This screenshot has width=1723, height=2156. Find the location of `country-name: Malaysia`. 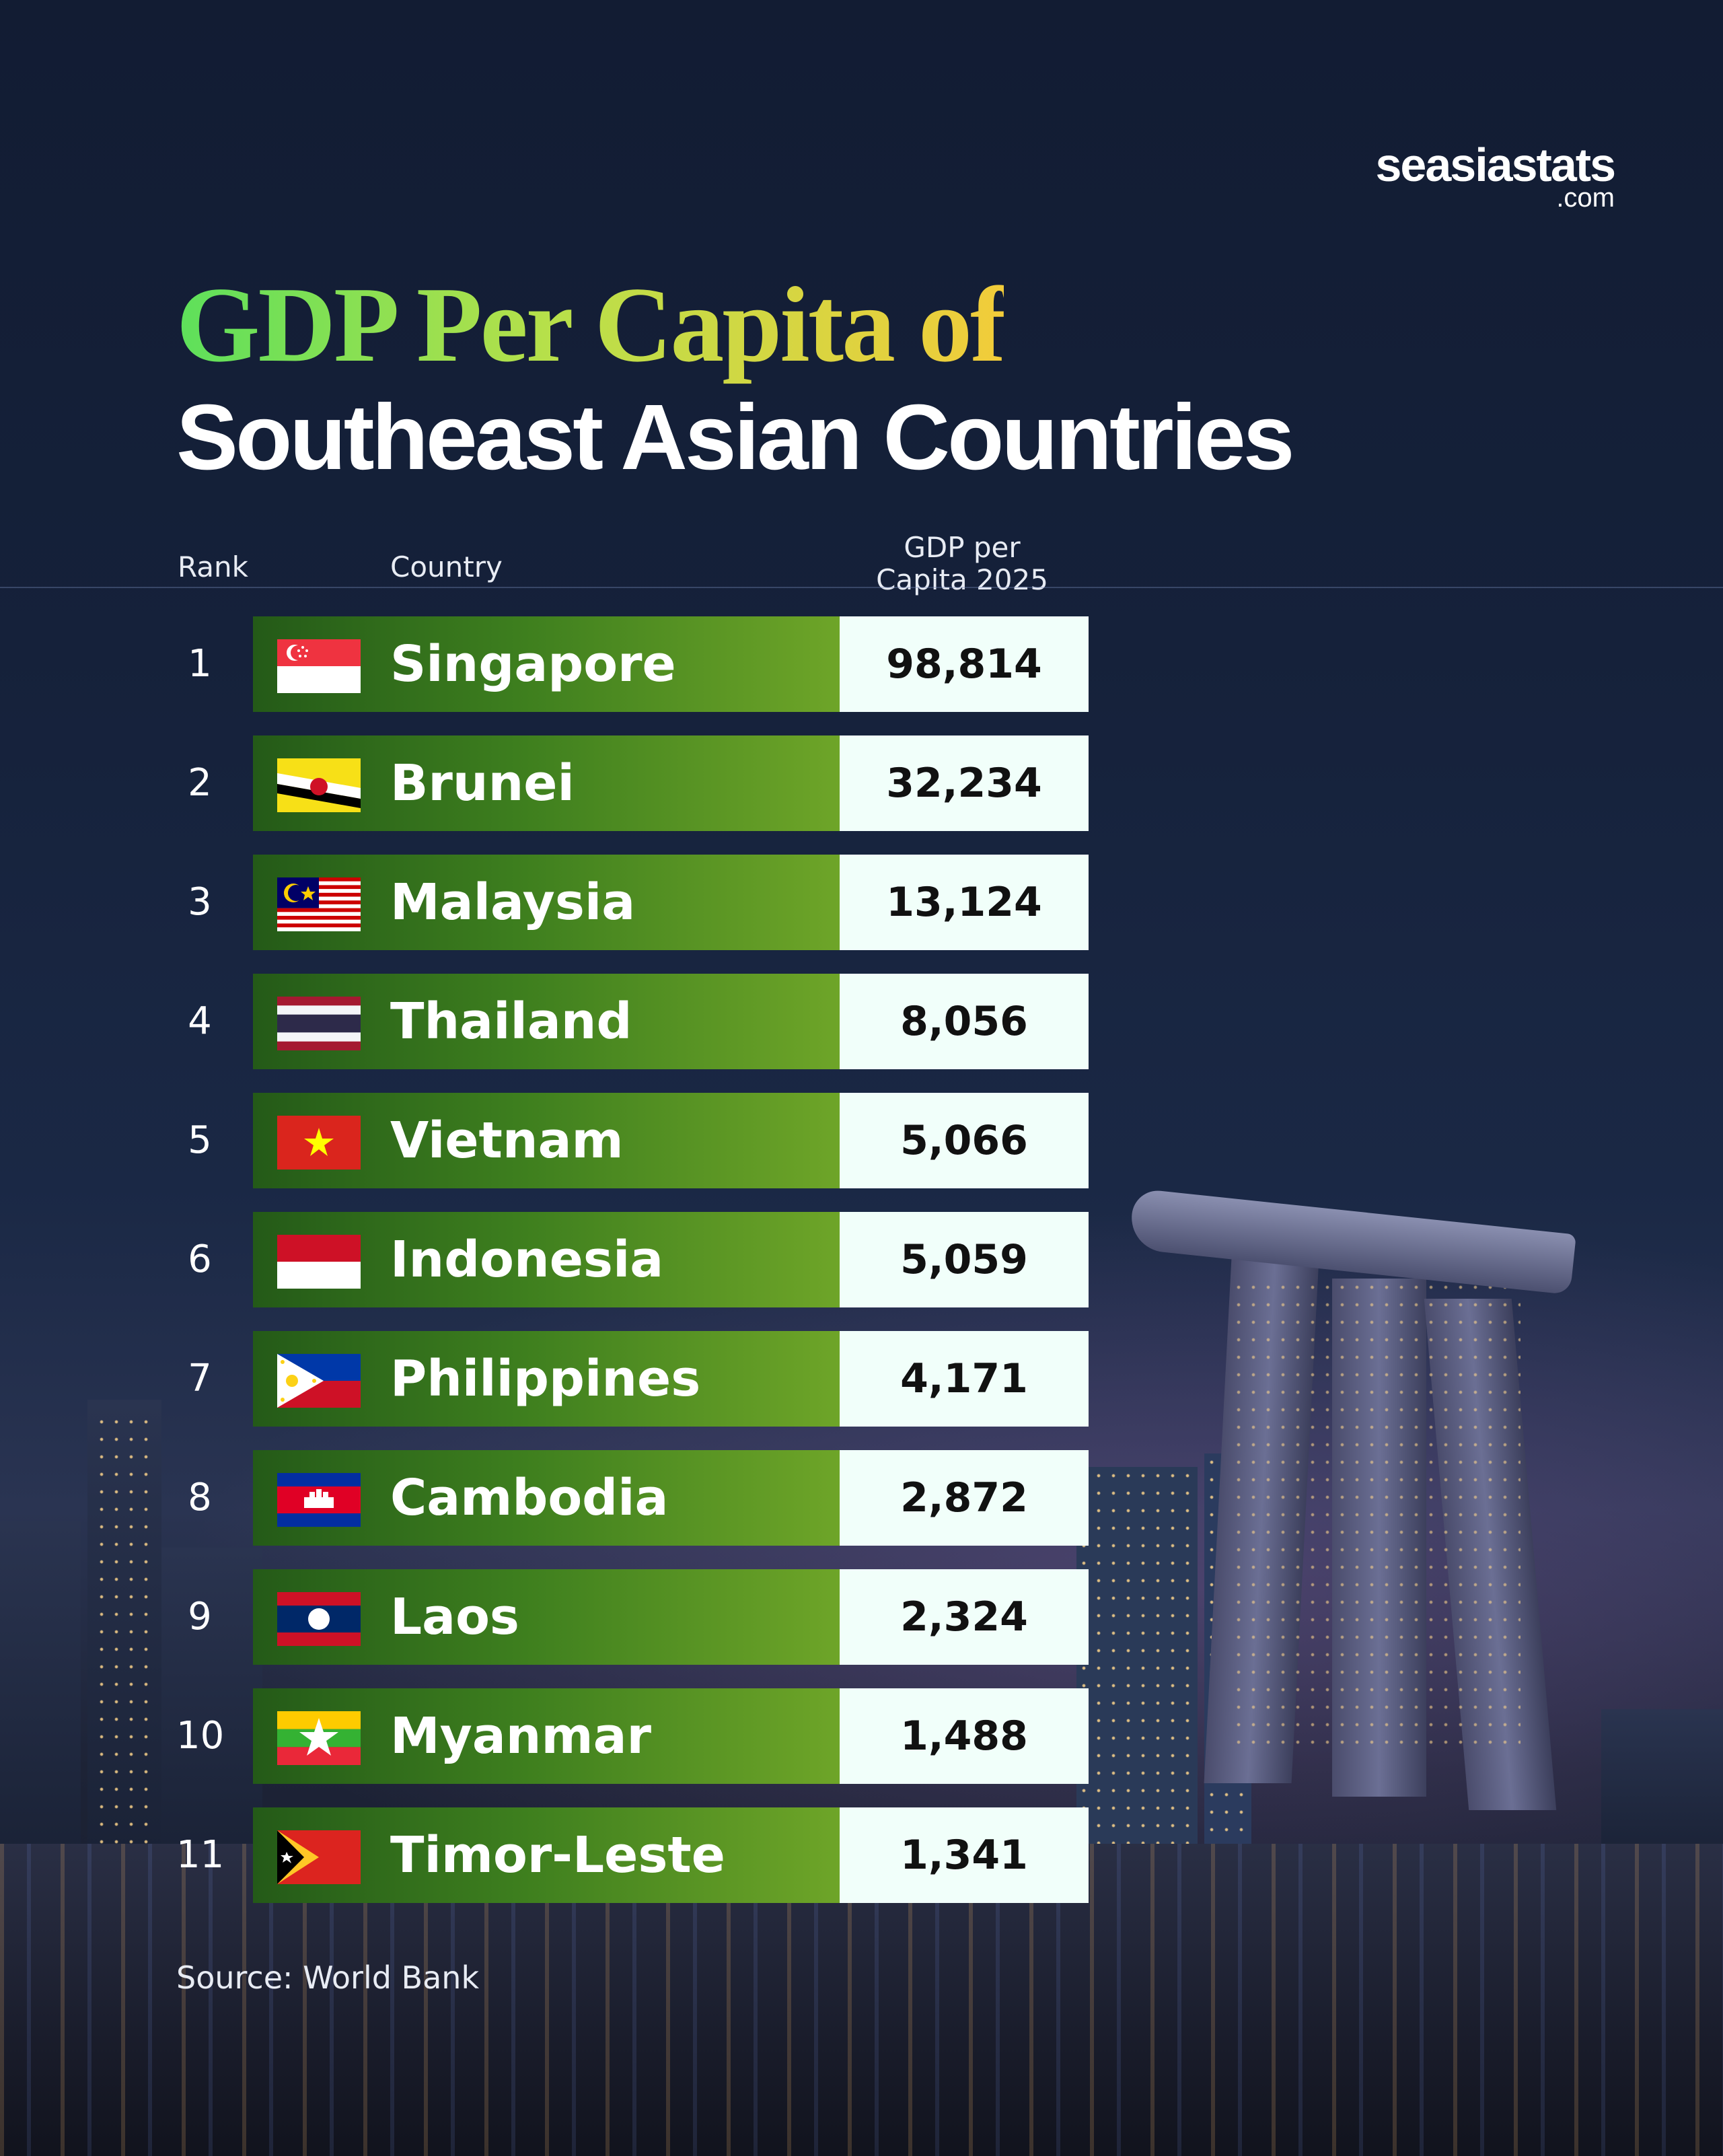

country-name: Malaysia is located at coordinates (512, 902).